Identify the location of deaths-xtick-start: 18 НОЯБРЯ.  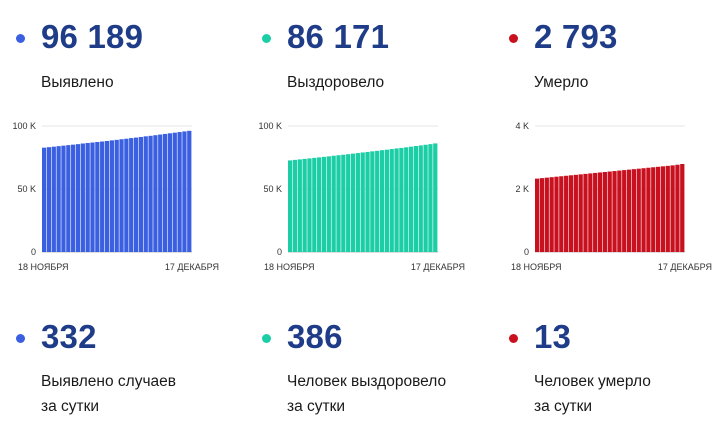
(536, 267).